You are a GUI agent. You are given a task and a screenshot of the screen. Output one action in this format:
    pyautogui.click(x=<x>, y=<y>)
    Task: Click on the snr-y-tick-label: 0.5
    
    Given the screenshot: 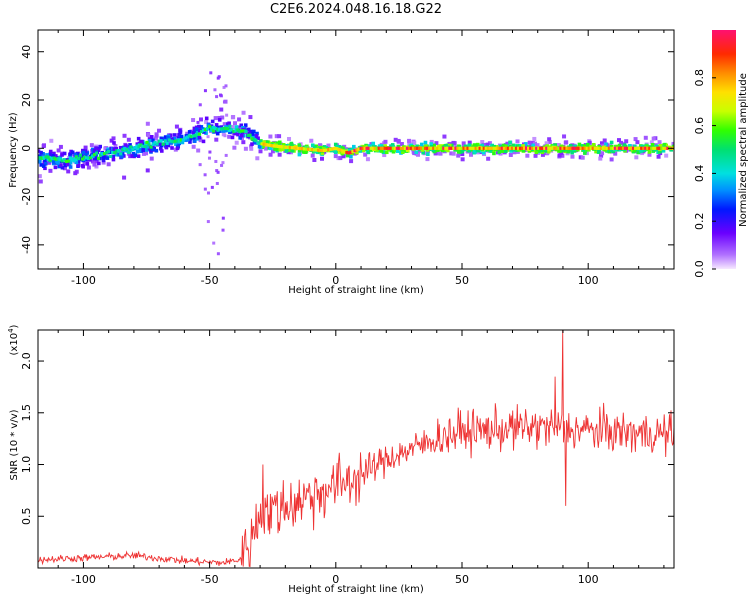 What is the action you would take?
    pyautogui.click(x=26, y=517)
    